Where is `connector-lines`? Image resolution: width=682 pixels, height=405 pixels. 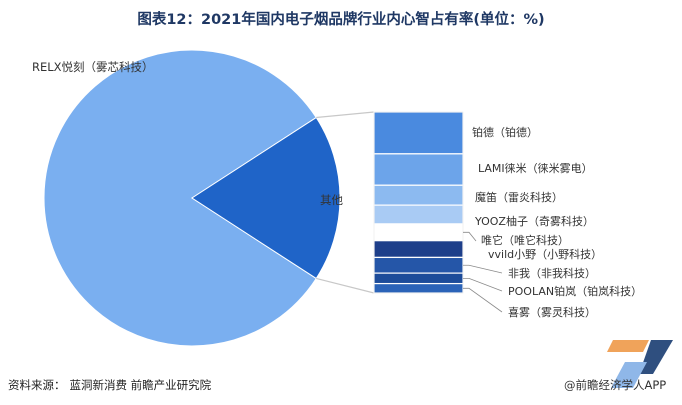
connector-lines is located at coordinates (345, 202).